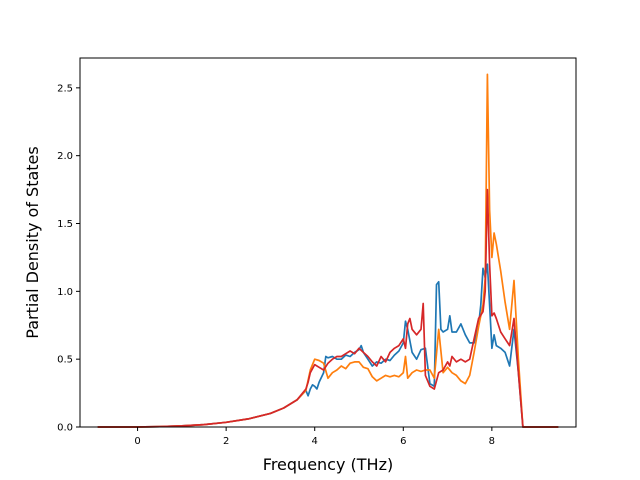 This screenshot has width=640, height=480. I want to click on y-tick-label: 0.0, so click(65, 428).